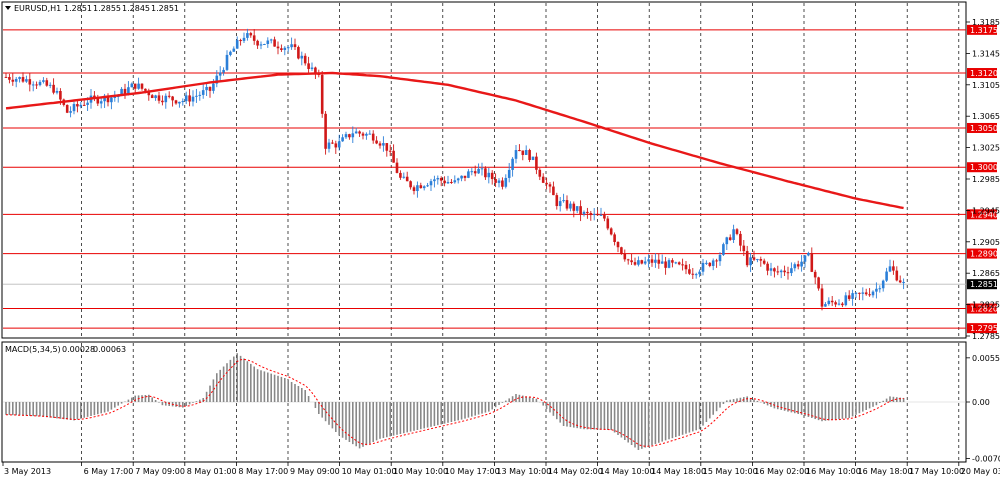  Describe the element at coordinates (833, 471) in the screenshot. I see `x-tick-label: 16 May 10:00` at that location.